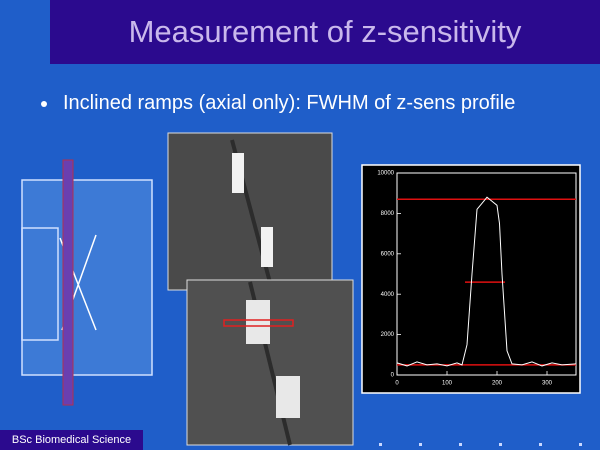 The image size is (600, 450). Describe the element at coordinates (388, 335) in the screenshot. I see `y-tick-label: 2000` at that location.